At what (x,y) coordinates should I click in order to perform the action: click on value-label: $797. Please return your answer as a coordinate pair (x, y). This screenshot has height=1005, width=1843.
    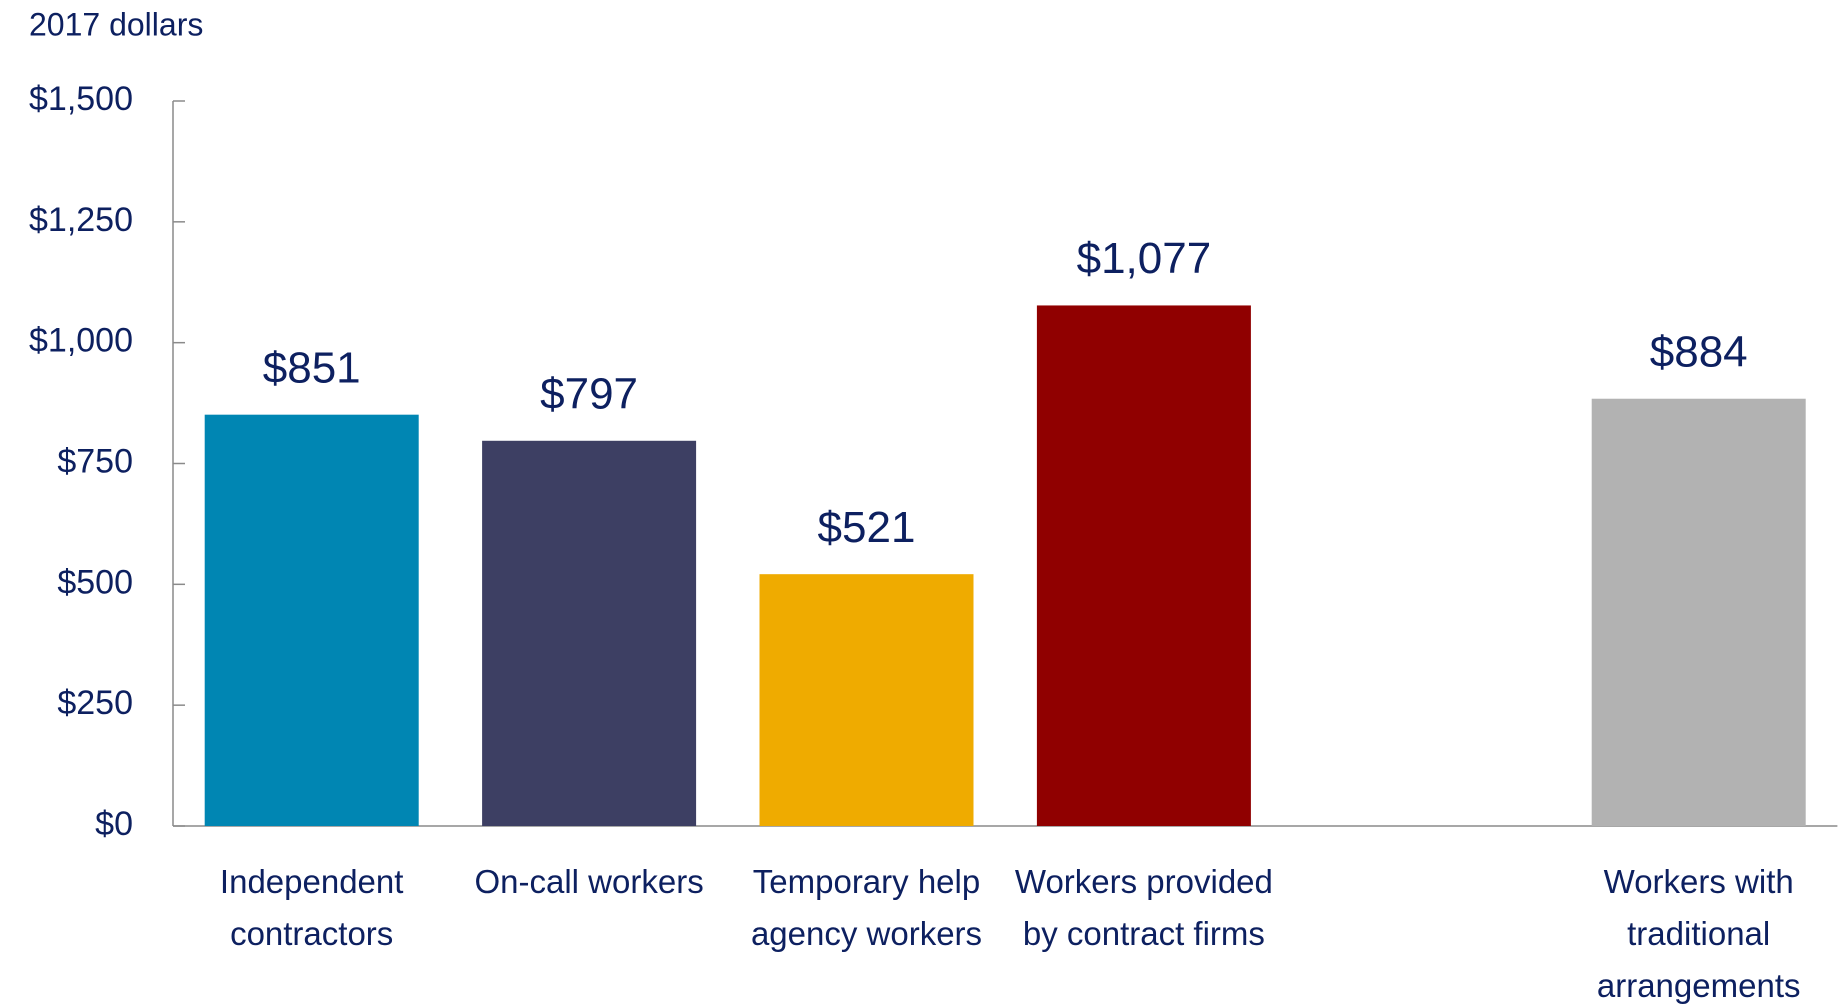
    Looking at the image, I should click on (589, 393).